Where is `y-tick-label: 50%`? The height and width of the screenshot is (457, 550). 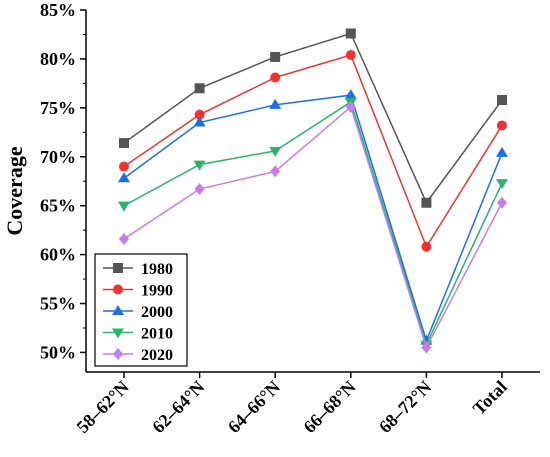
y-tick-label: 50% is located at coordinates (58, 352).